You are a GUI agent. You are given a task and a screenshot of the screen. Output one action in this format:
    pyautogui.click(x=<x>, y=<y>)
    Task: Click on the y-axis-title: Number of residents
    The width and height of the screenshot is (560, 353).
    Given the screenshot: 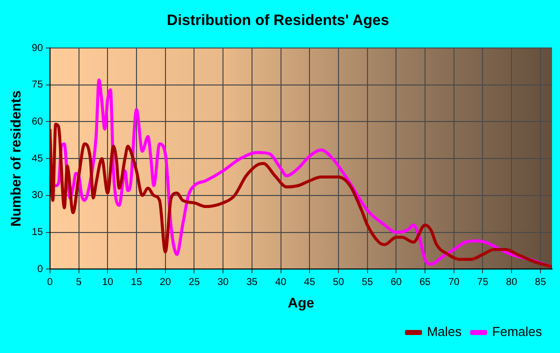 What is the action you would take?
    pyautogui.click(x=15, y=158)
    